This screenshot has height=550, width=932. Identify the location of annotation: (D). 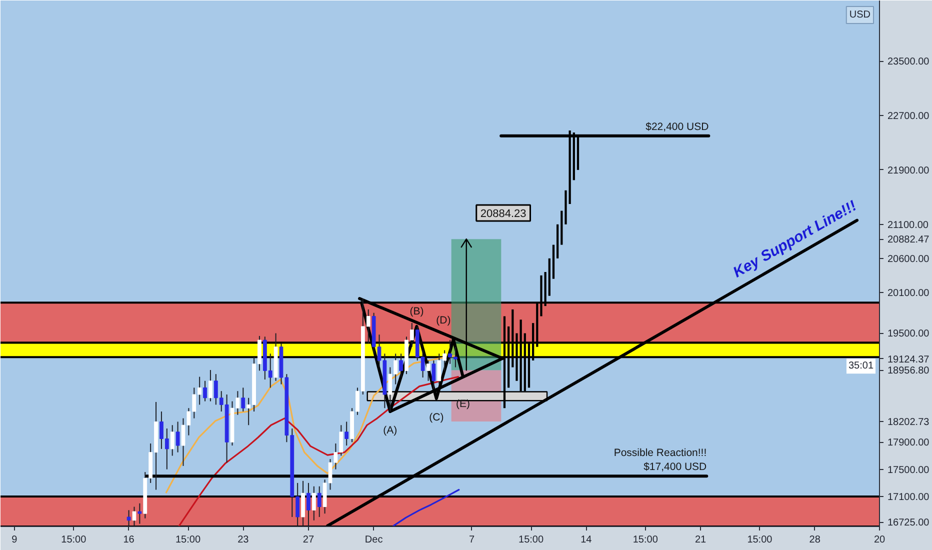
(443, 320).